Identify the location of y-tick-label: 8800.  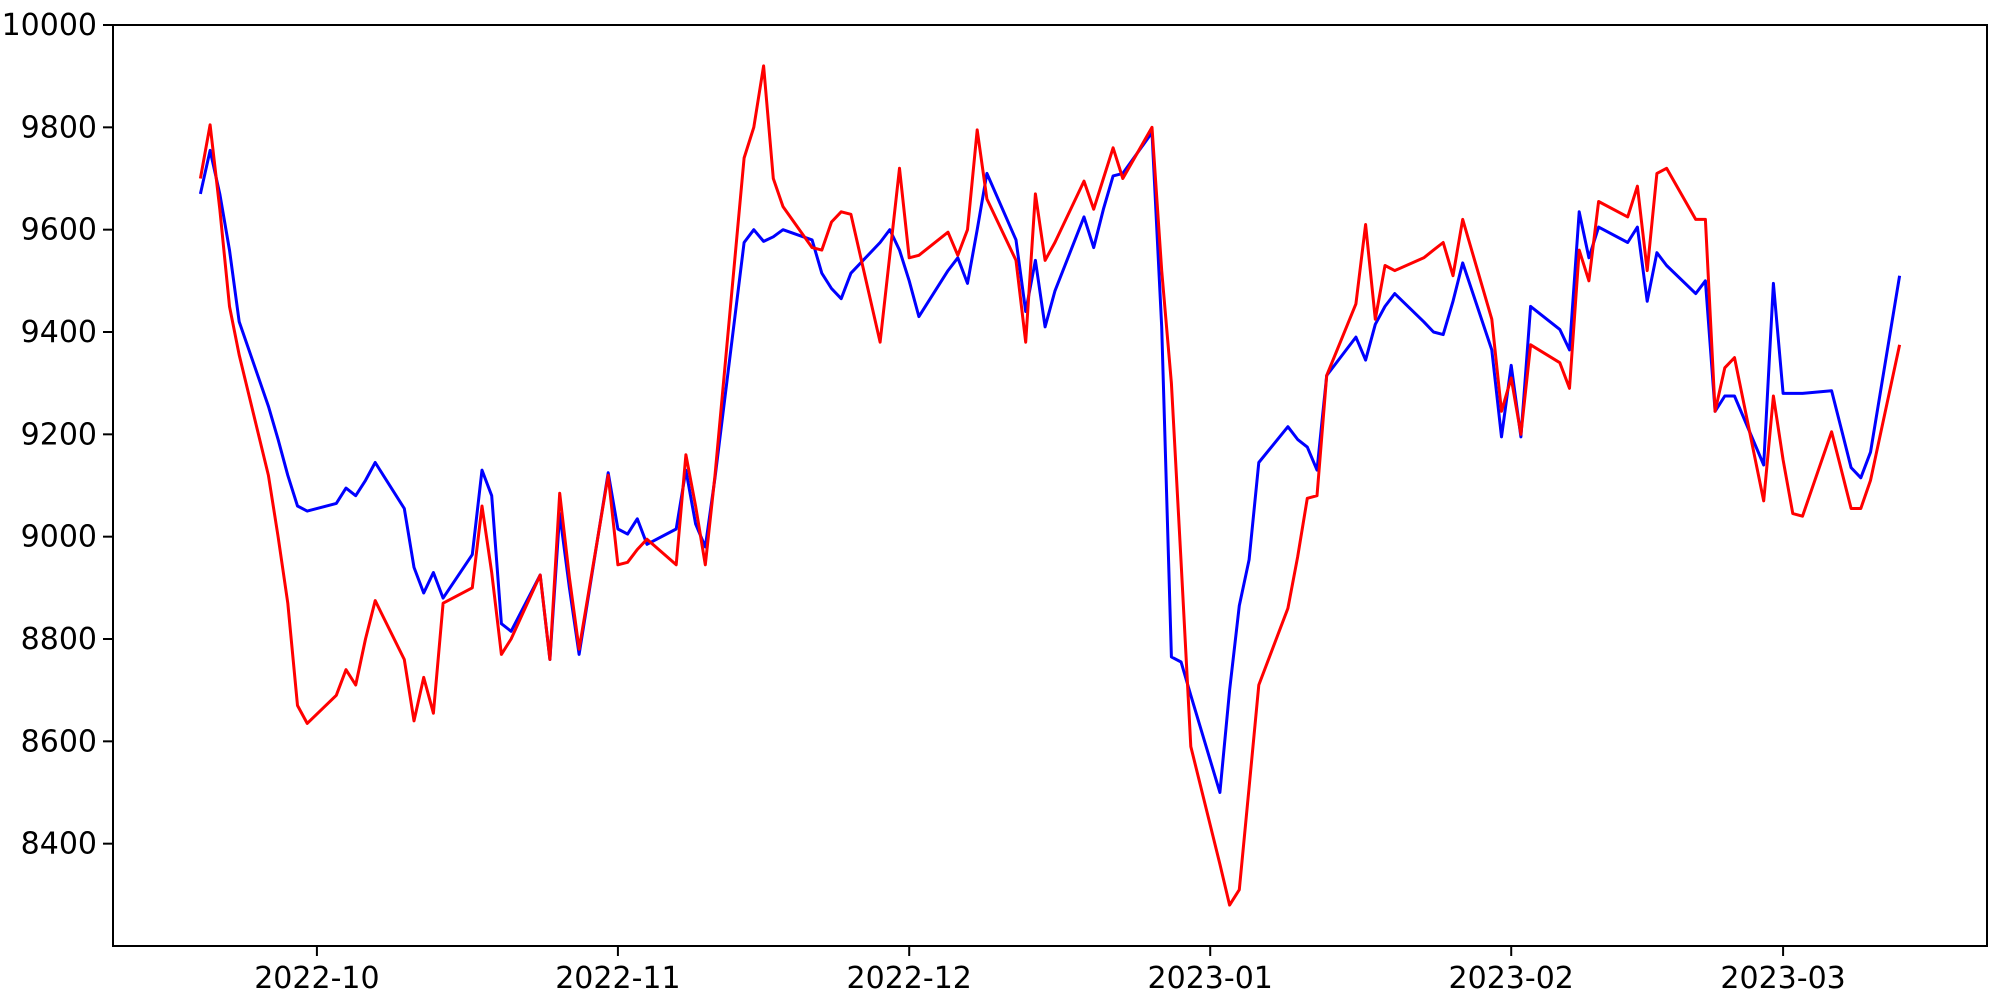
(59, 639).